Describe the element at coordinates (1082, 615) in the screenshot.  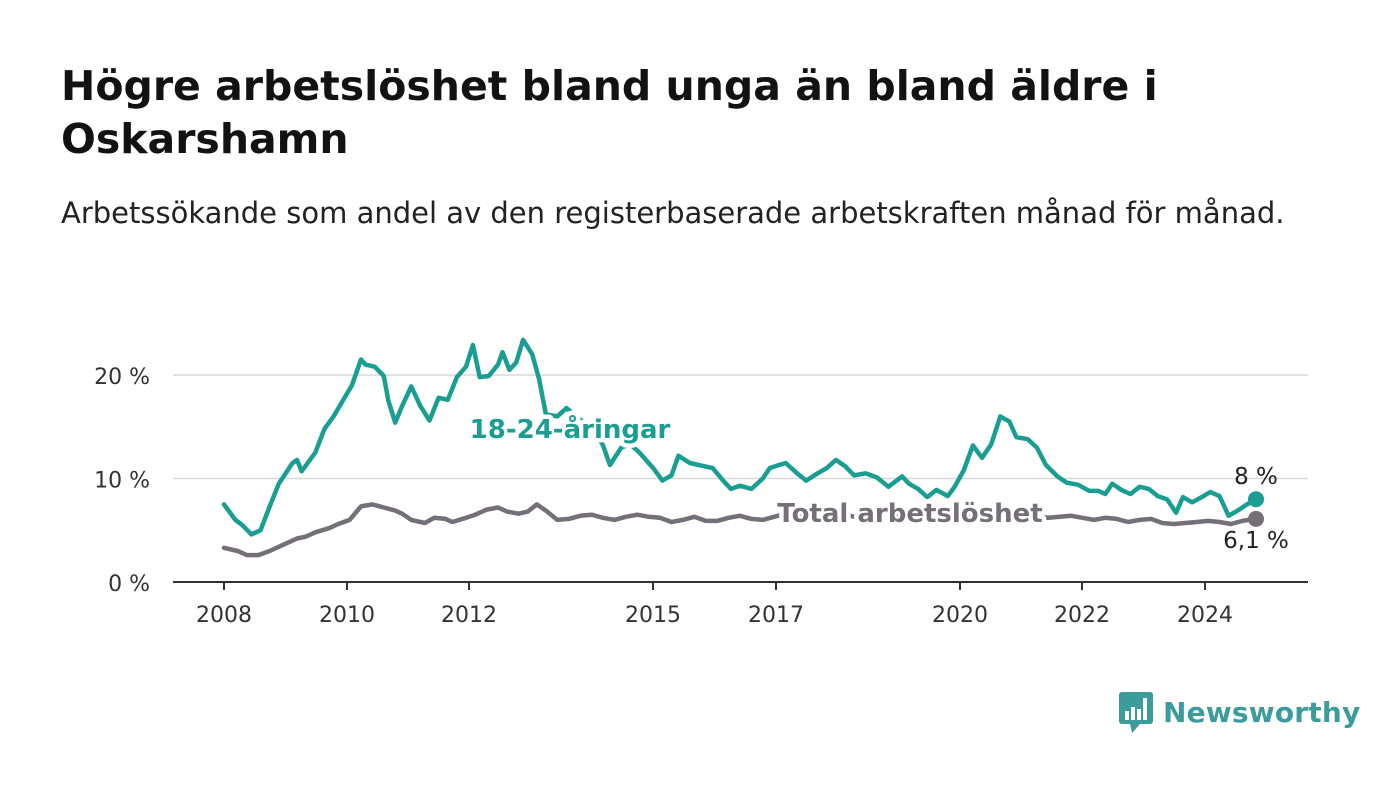
I see `x-tick-label: 2022` at that location.